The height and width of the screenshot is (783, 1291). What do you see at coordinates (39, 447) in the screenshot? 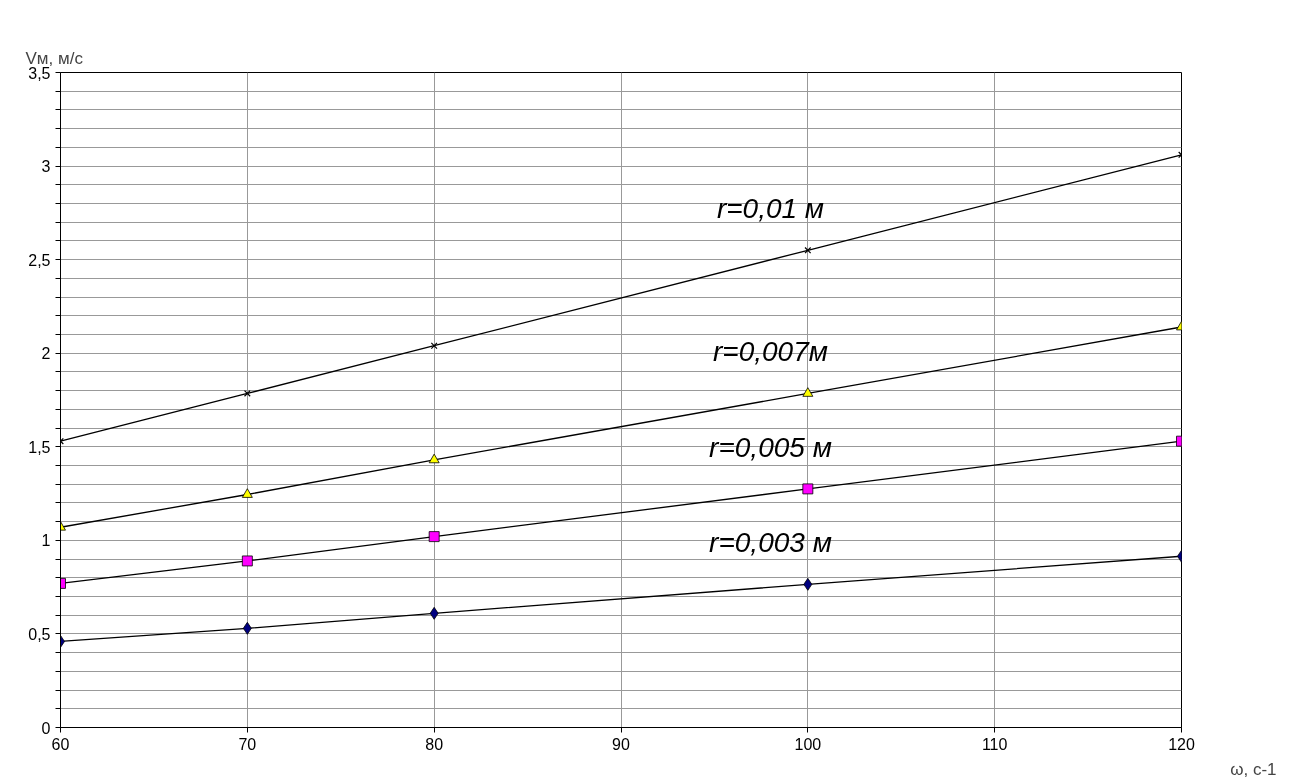
I see `y-tick-label: 1,5` at bounding box center [39, 447].